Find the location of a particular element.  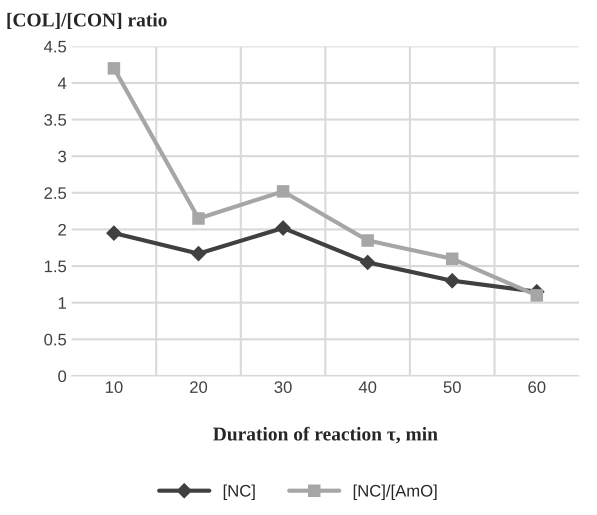

legend-label: [NC] is located at coordinates (239, 492).